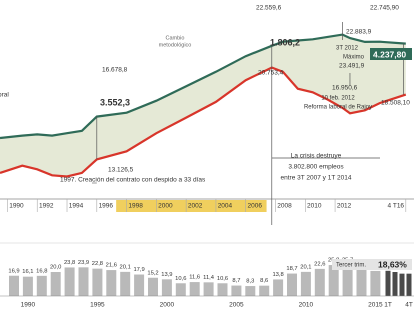 Image resolution: width=414 pixels, height=311 pixels. Describe the element at coordinates (319, 264) in the screenshot. I see `value-label: 22,6` at that location.